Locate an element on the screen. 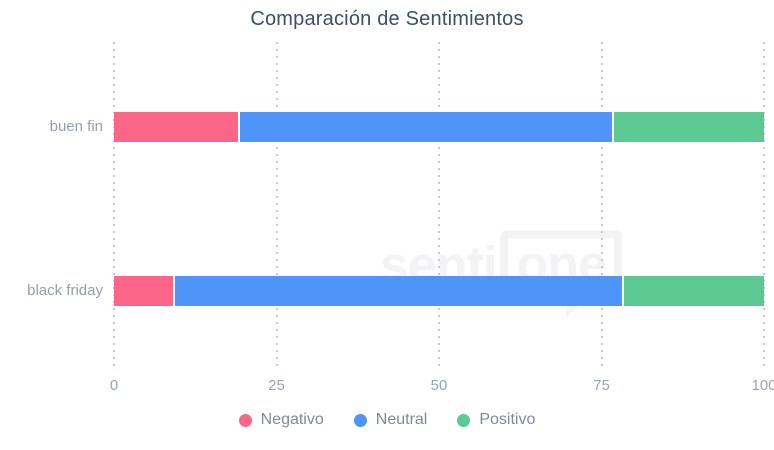  legend-label: Positivo is located at coordinates (507, 419).